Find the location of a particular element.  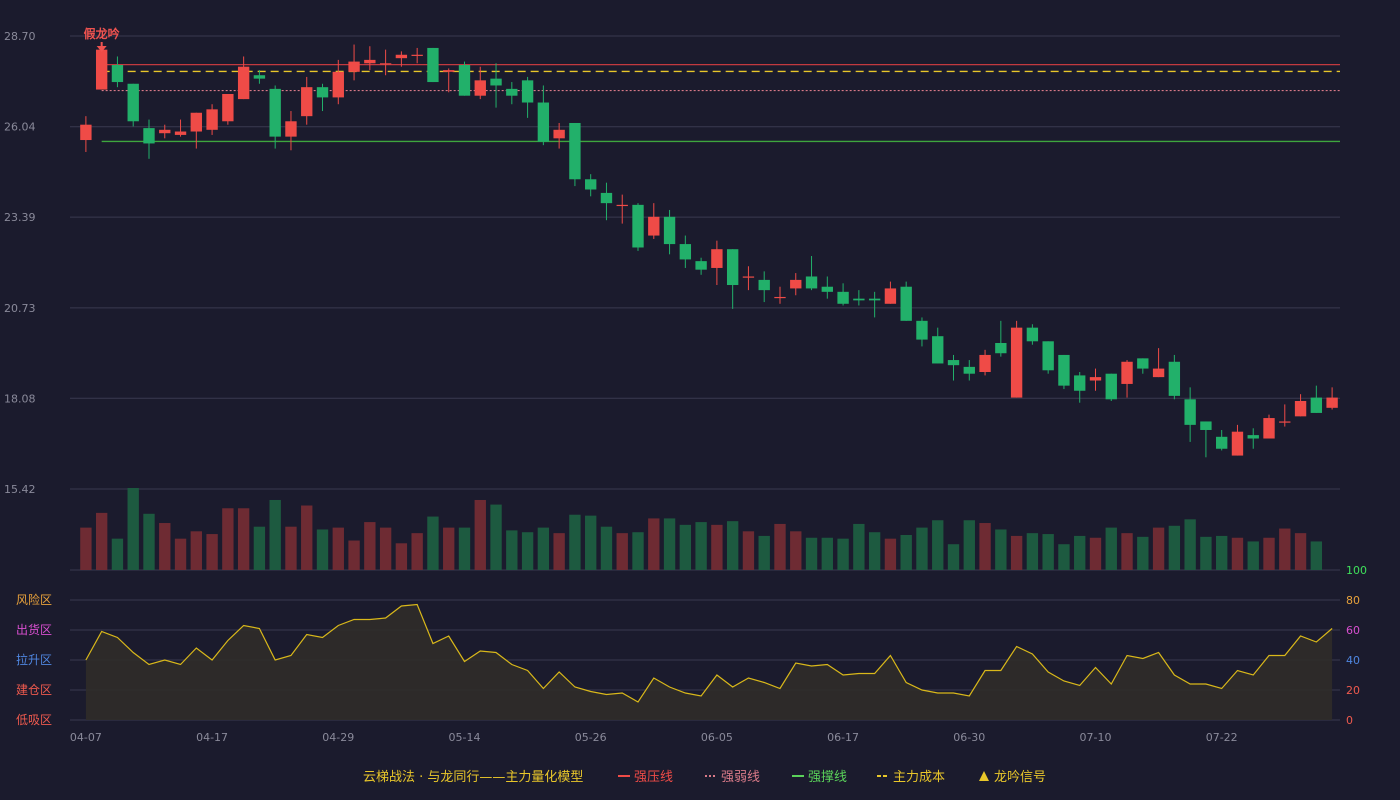

date-tick-label: 06-17 is located at coordinates (843, 737).